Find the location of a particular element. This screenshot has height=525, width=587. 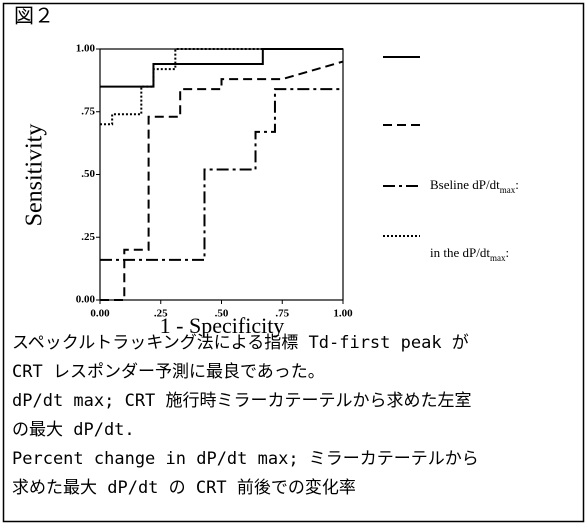

legend-detail: in the dP/dtmax: is located at coordinates (469, 254).